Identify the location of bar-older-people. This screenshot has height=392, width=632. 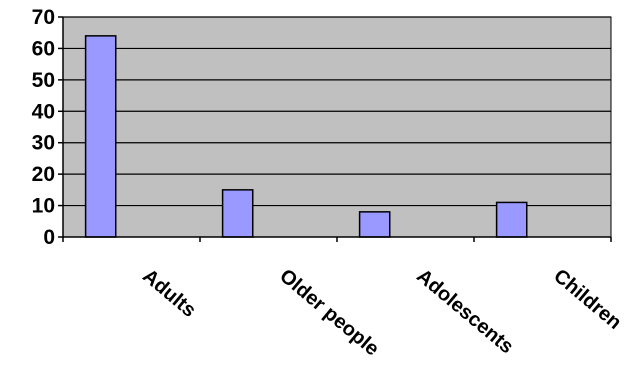
(237, 213).